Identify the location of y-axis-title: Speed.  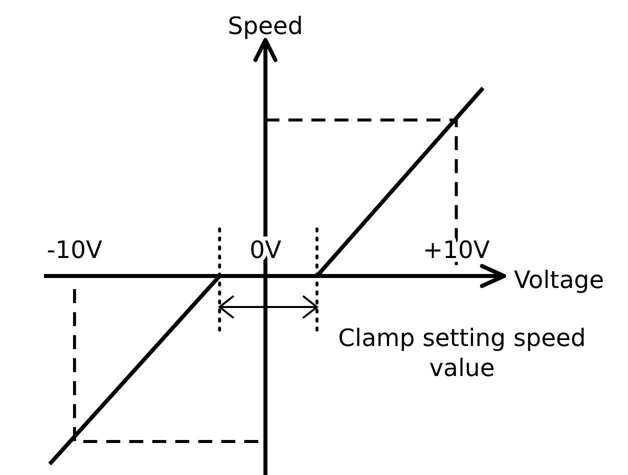
(266, 26).